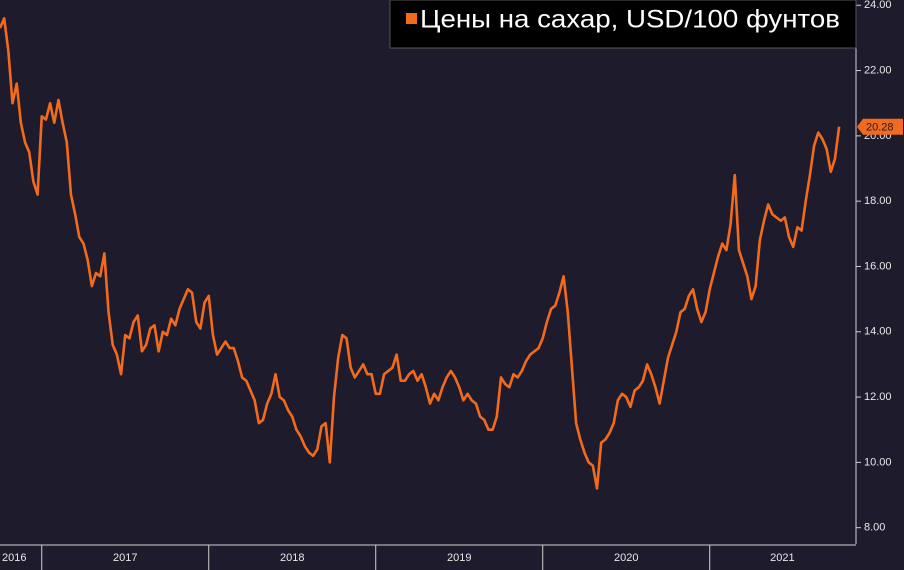 The height and width of the screenshot is (570, 904). What do you see at coordinates (878, 332) in the screenshot?
I see `y-tick-label: 14.00` at bounding box center [878, 332].